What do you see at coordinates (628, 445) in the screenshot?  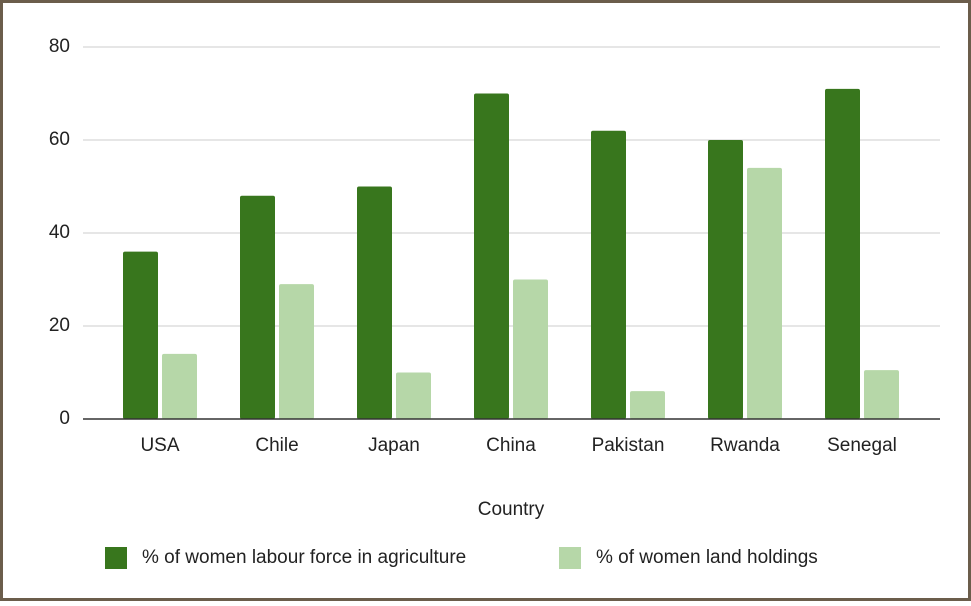 I see `x-tick-label: Pakistan` at bounding box center [628, 445].